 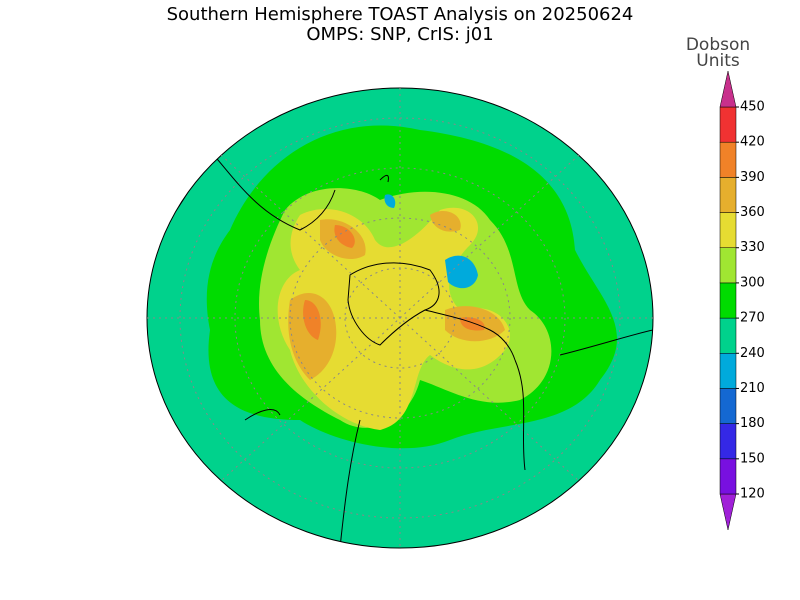 What do you see at coordinates (752, 142) in the screenshot?
I see `colorbar-tick-label: 420` at bounding box center [752, 142].